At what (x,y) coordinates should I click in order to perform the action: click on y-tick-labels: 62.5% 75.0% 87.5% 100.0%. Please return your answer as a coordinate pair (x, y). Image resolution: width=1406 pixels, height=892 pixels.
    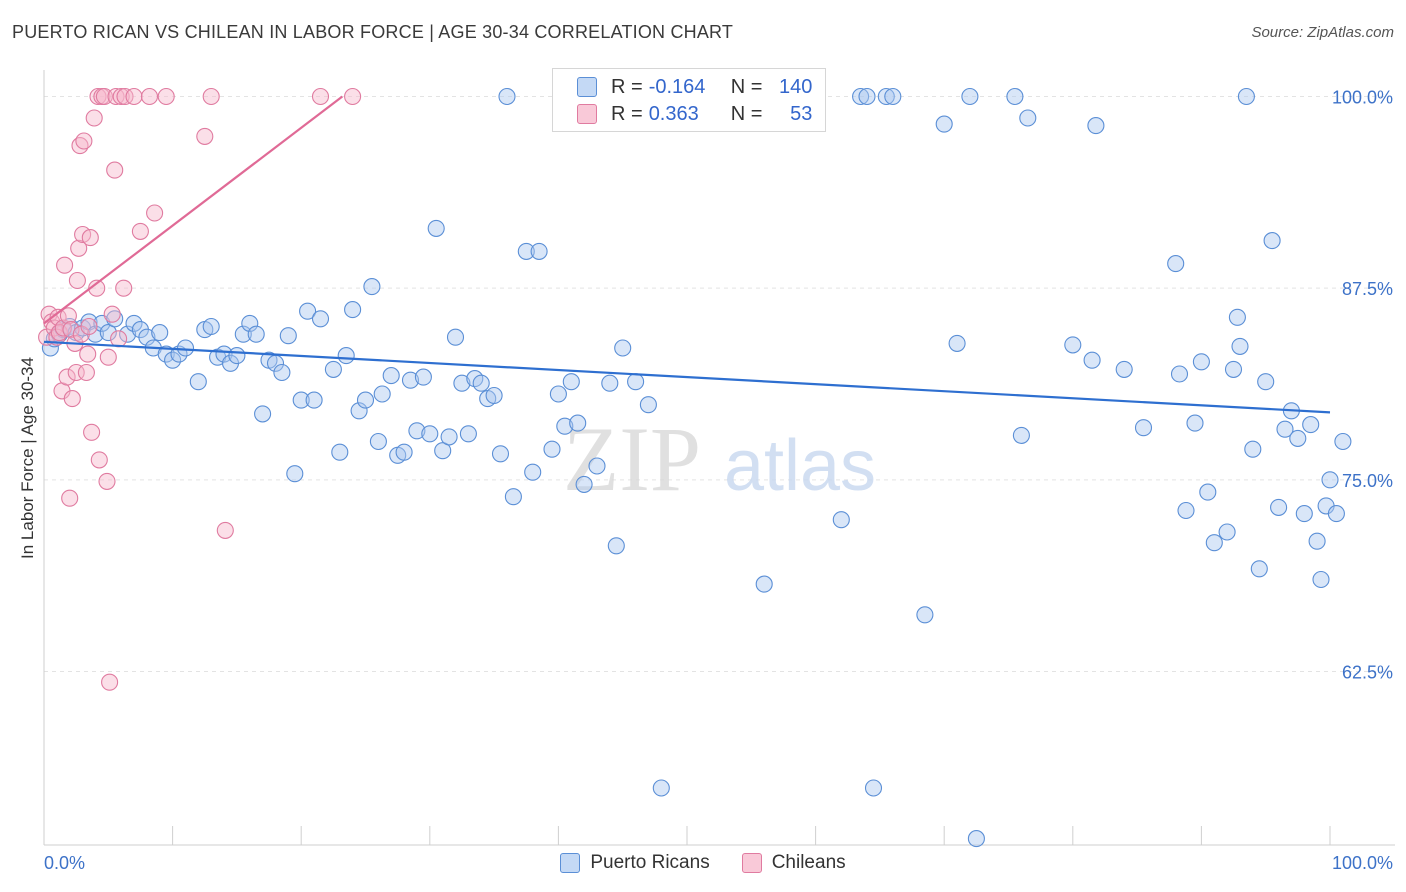
    Looking at the image, I should click on (1362, 385).